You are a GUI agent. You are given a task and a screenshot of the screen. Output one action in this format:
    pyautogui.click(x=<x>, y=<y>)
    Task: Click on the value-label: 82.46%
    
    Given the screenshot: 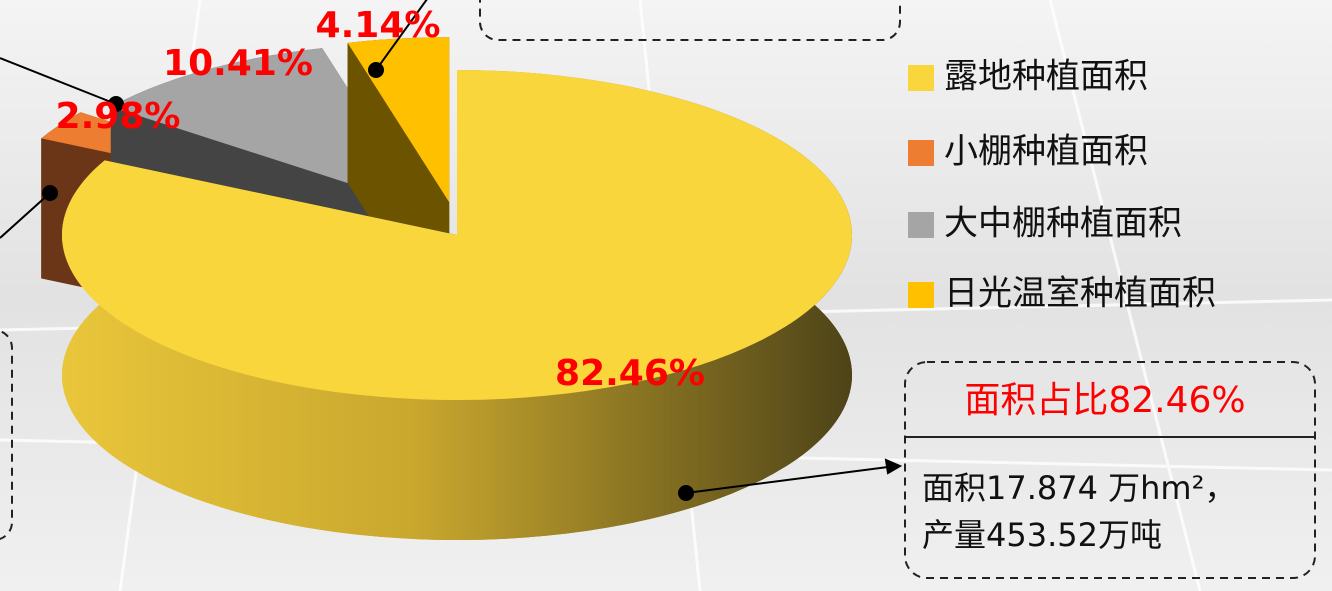 What is the action you would take?
    pyautogui.click(x=630, y=373)
    